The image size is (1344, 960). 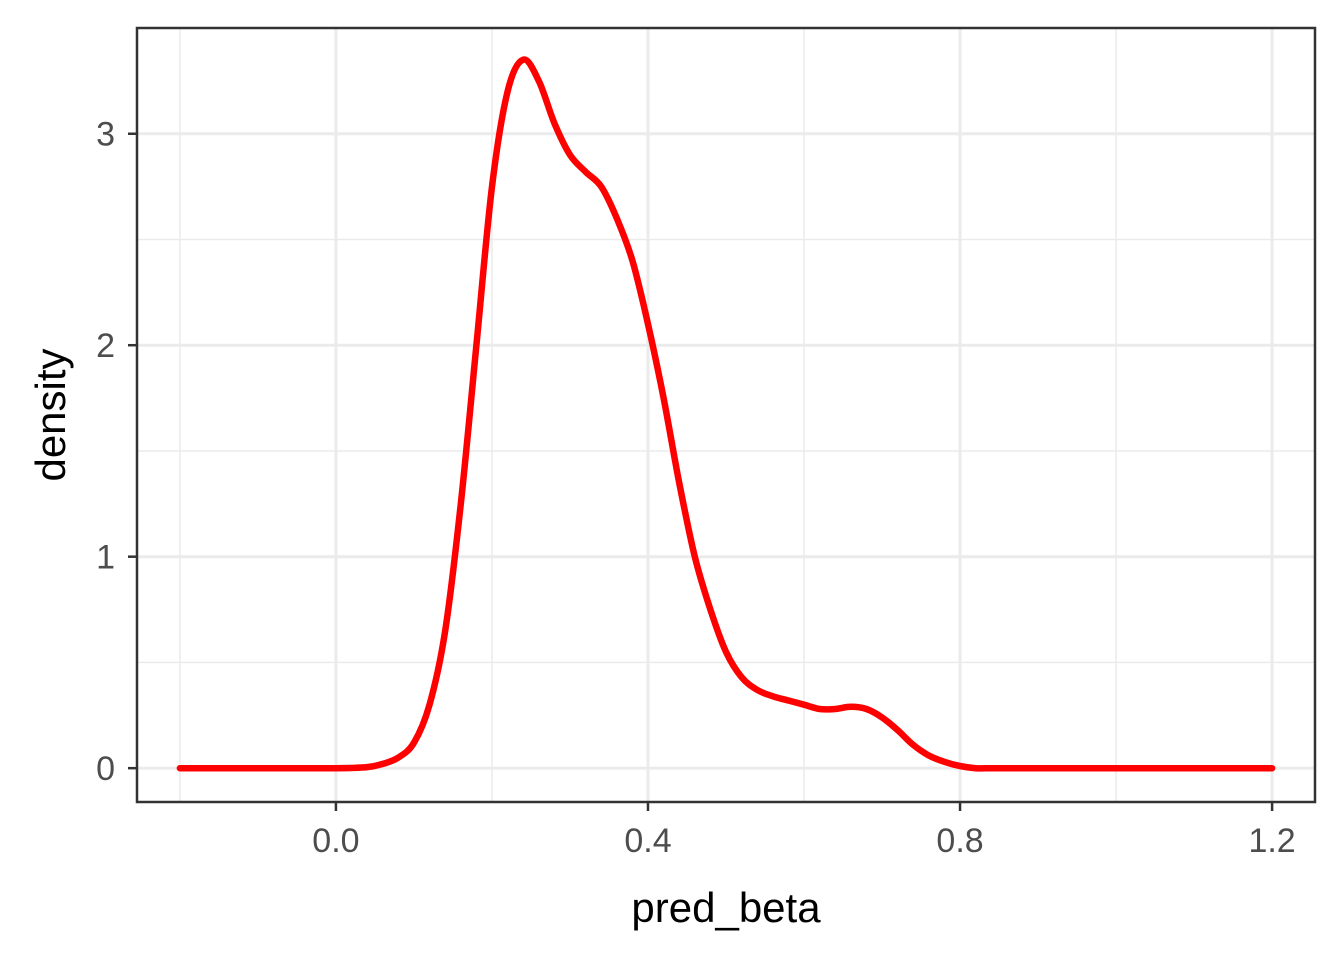 I want to click on x-tick-label: 1.2, so click(x=1271, y=841).